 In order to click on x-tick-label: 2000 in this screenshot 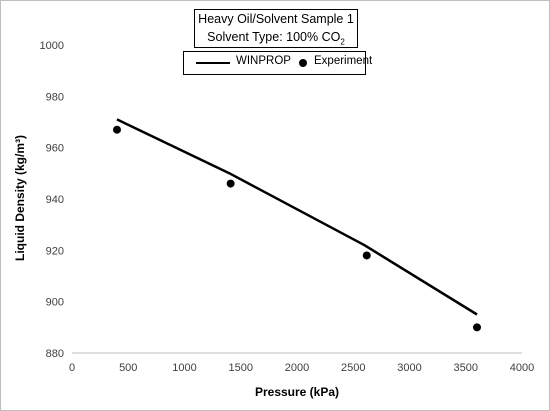, I will do `click(297, 368)`.